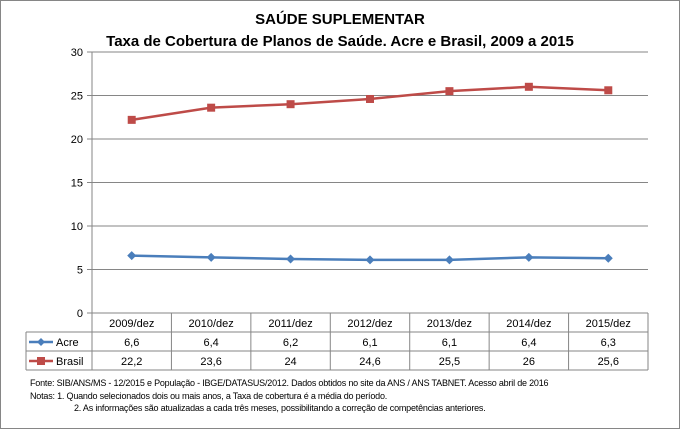 This screenshot has height=429, width=680. What do you see at coordinates (77, 227) in the screenshot?
I see `y-tick-label: 10` at bounding box center [77, 227].